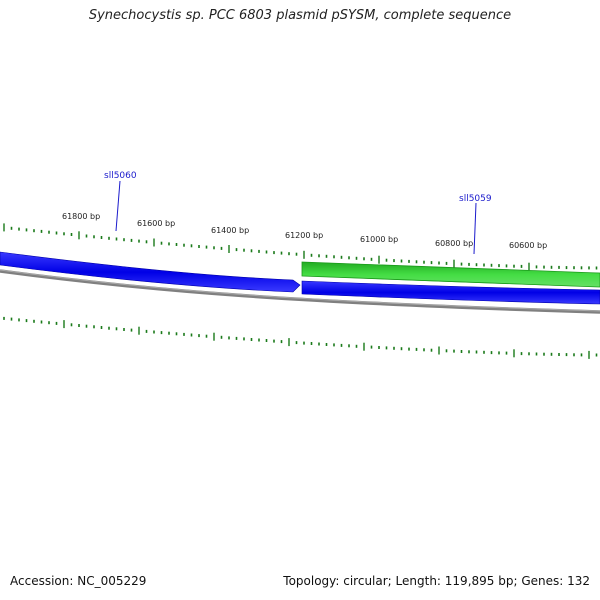 This screenshot has height=600, width=600. I want to click on inner-tick-track, so click(300, 337).